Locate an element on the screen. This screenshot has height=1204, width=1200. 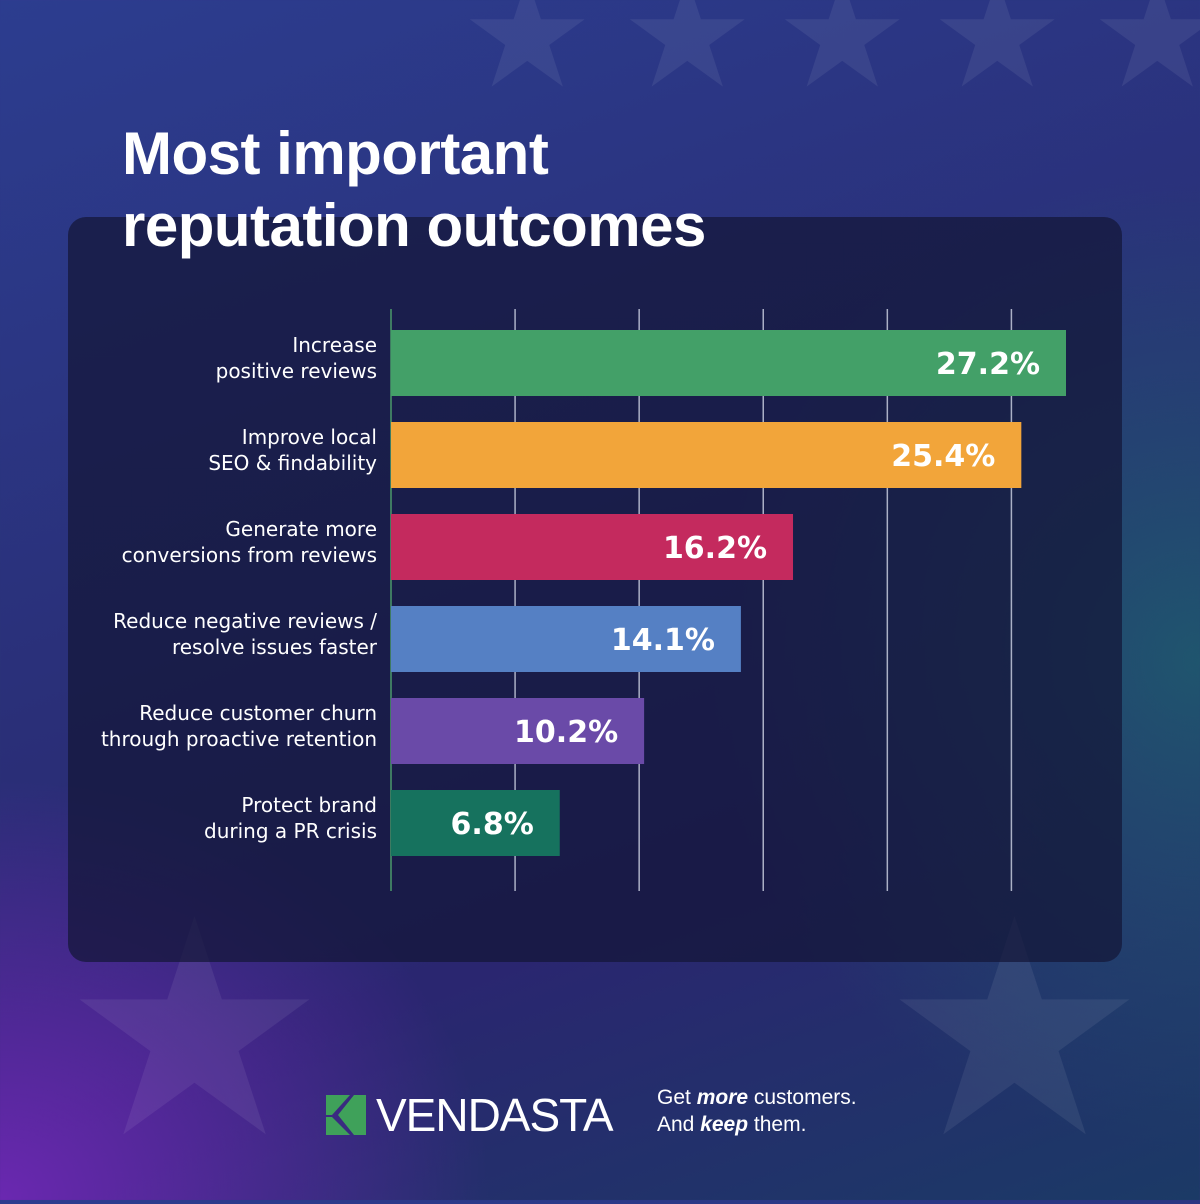
category-label: Improve local is located at coordinates (309, 437).